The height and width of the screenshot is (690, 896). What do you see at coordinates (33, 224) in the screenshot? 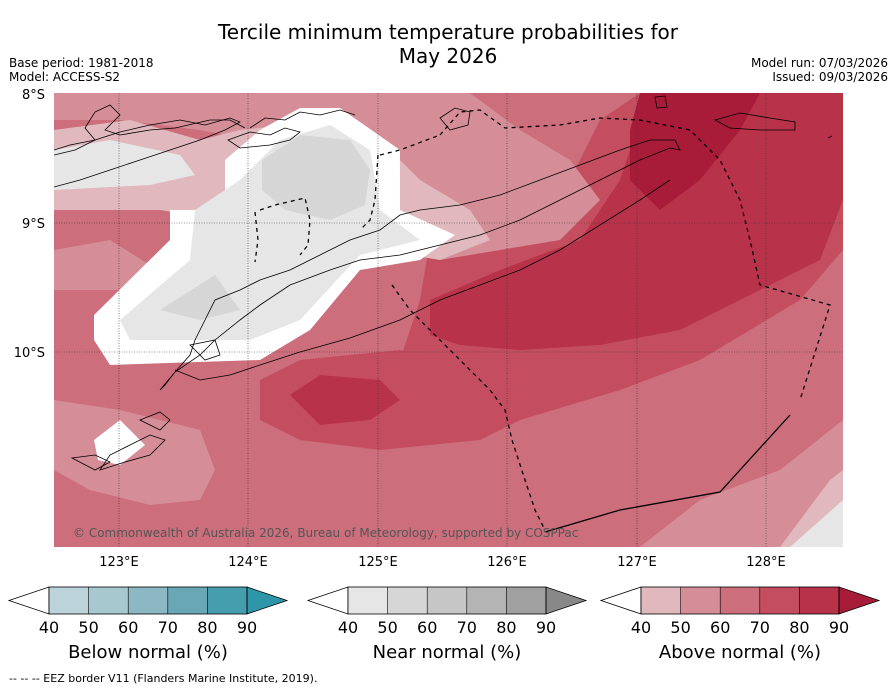
I see `lat-label-9s: 9°S` at bounding box center [33, 224].